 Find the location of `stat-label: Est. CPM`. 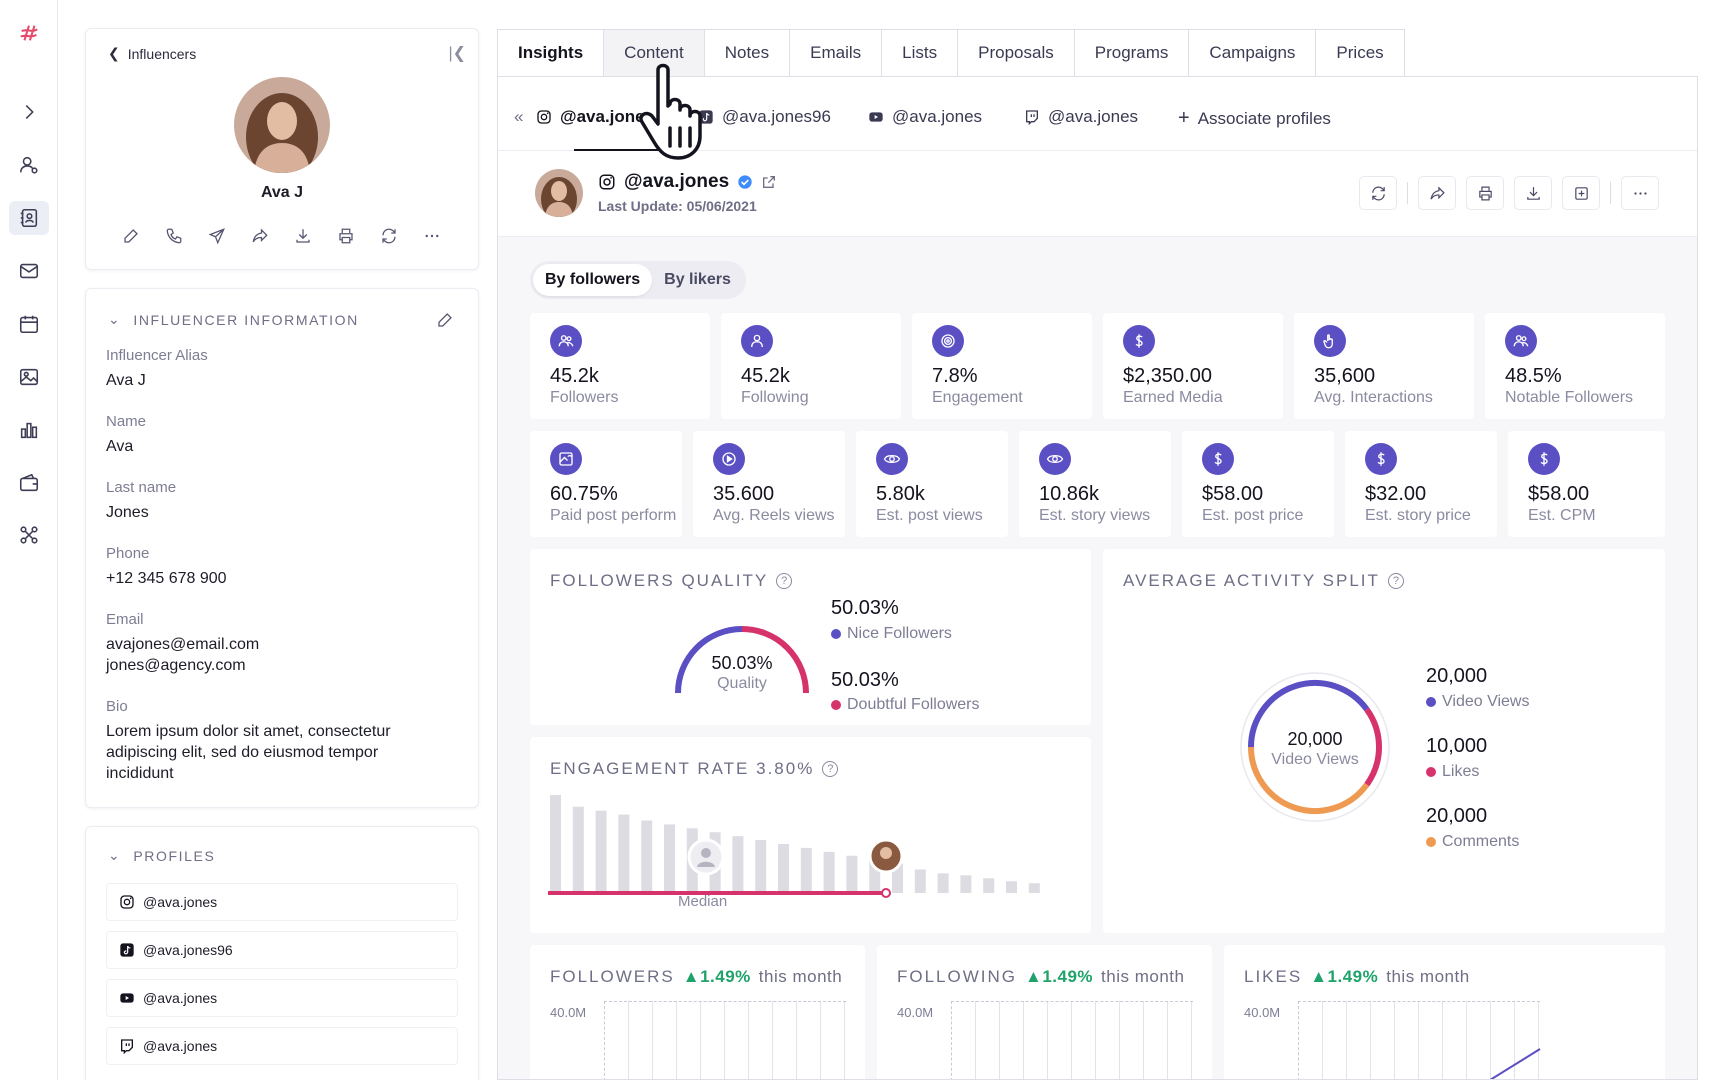

stat-label: Est. CPM is located at coordinates (1562, 515).